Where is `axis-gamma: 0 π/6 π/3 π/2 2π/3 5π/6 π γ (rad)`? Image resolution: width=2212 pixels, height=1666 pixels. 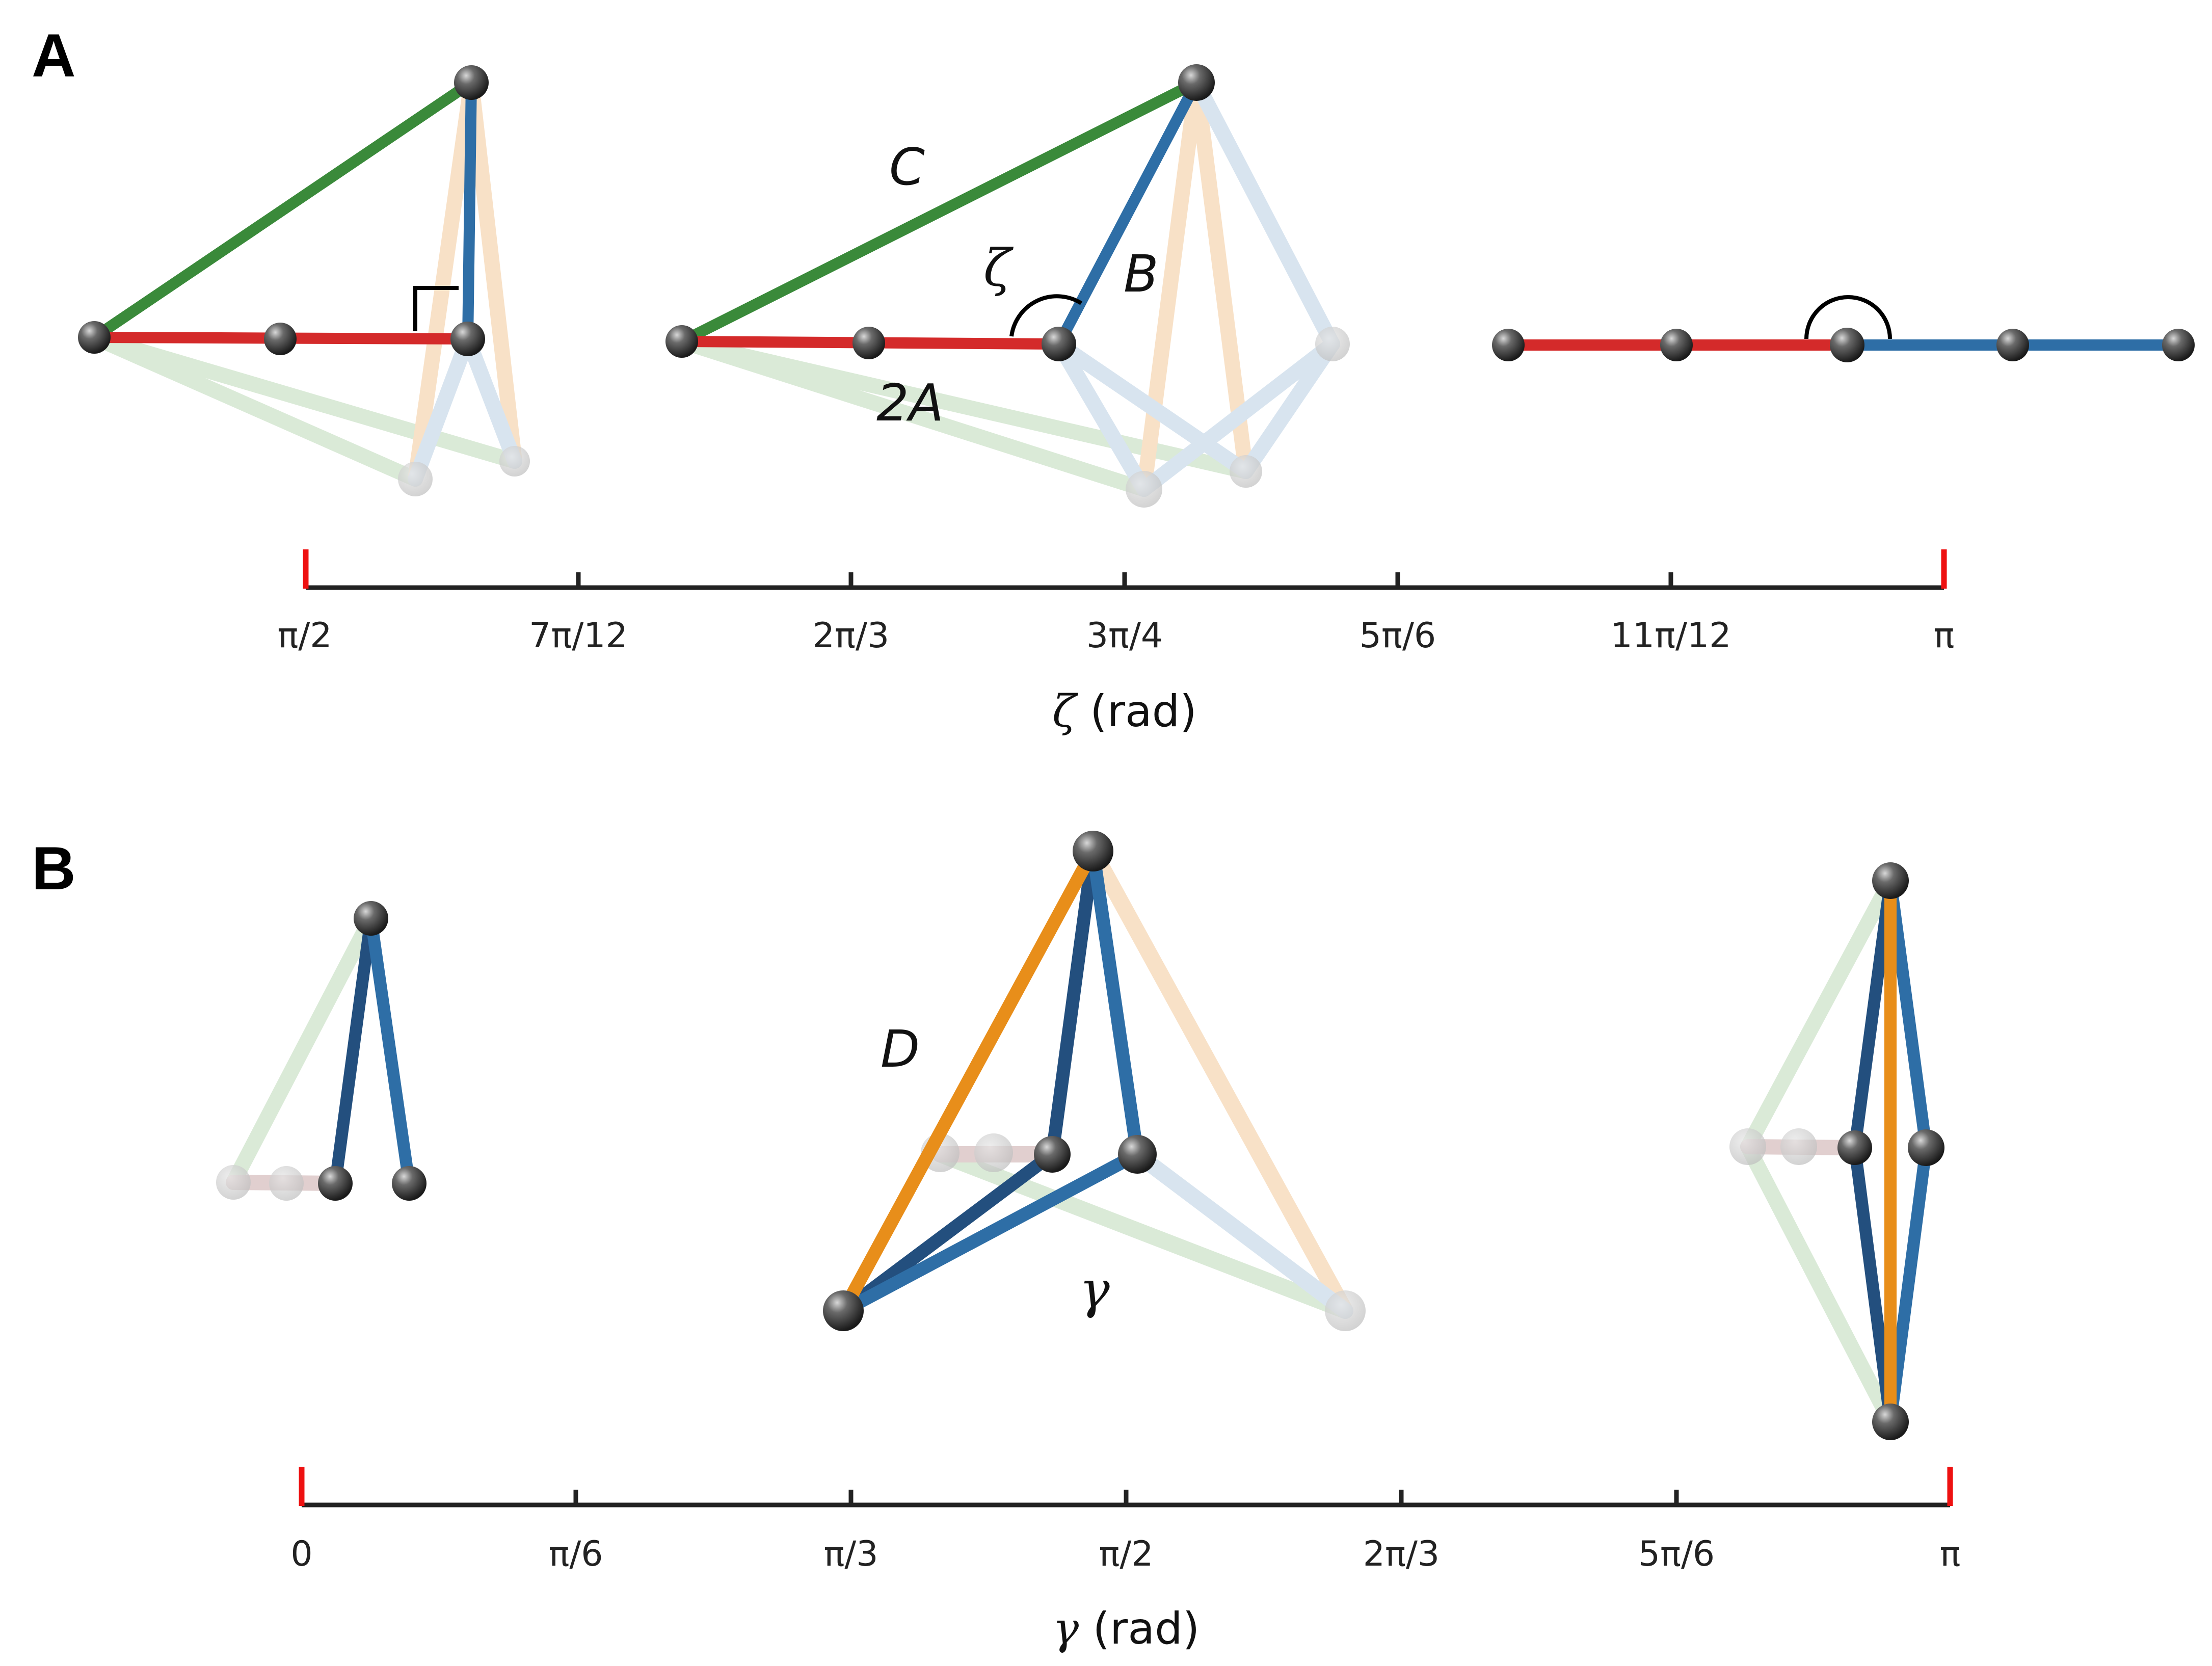
axis-gamma: 0 π/6 π/3 π/2 2π/3 5π/6 π γ (rad) is located at coordinates (1125, 1560).